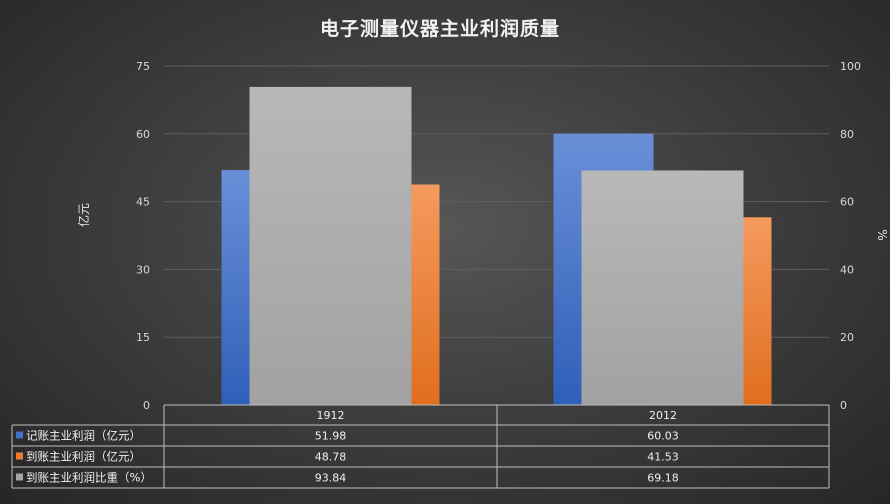 The width and height of the screenshot is (890, 504). I want to click on left-tick-label: 60, so click(143, 134).